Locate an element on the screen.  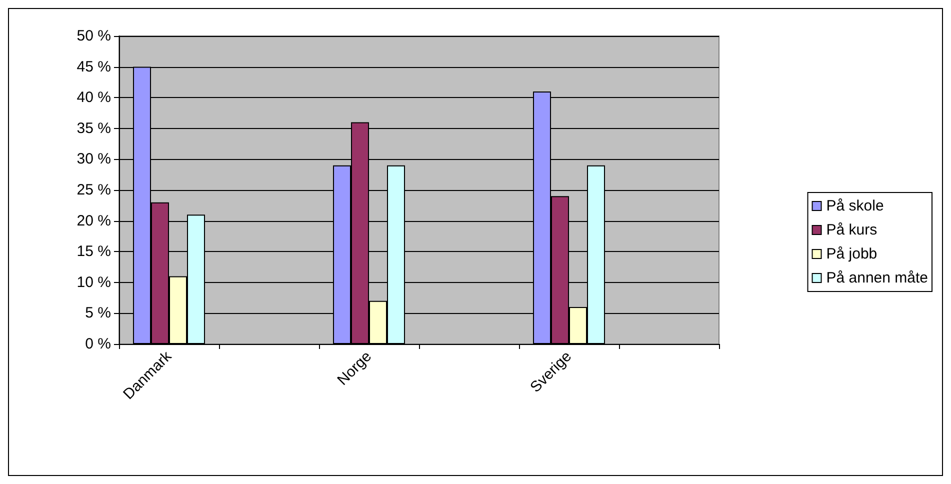
y-tick-label: 45 % is located at coordinates (93, 67).